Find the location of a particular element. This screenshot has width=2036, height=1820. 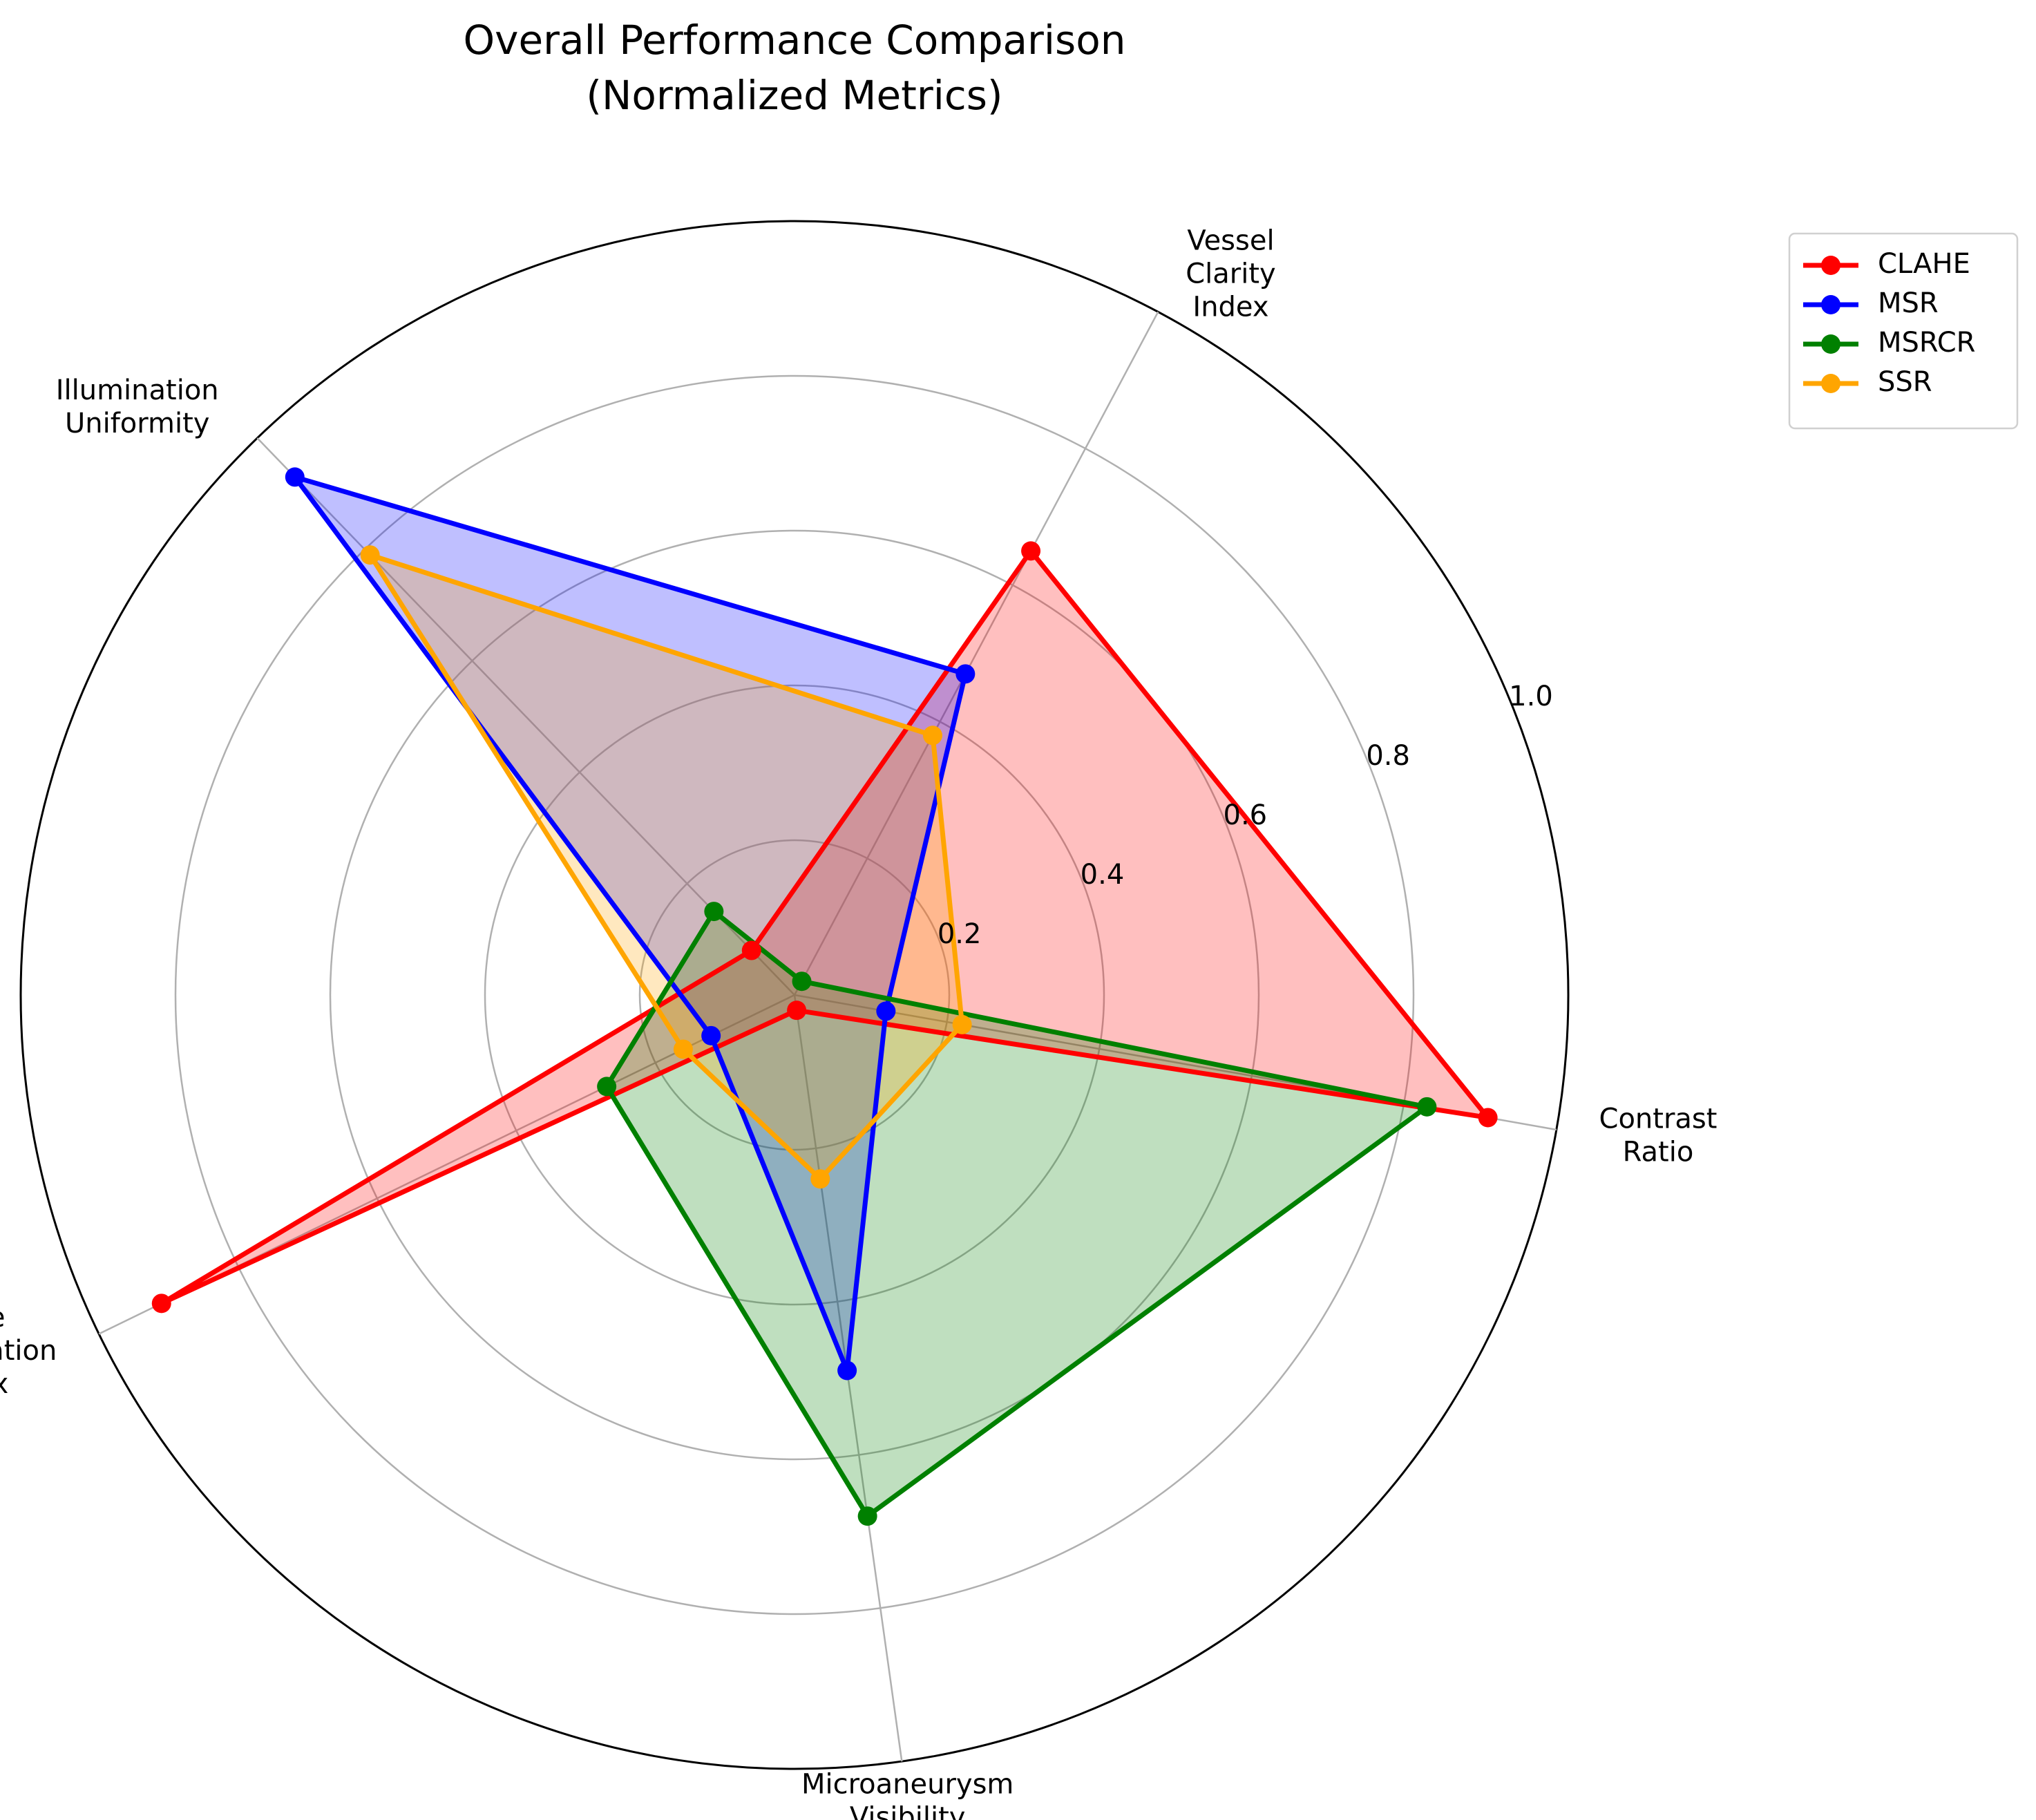

legend-label: SSR is located at coordinates (1905, 382).